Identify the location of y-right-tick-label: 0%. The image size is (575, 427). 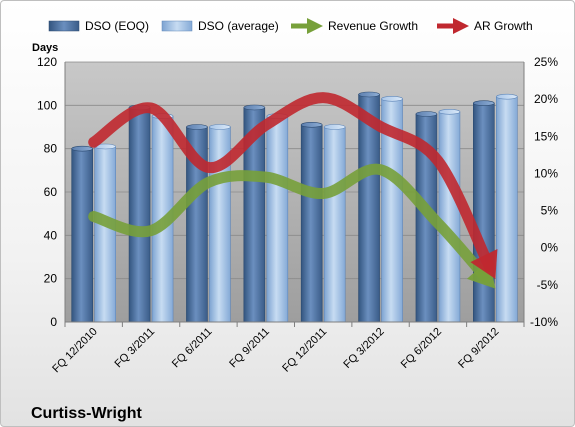
(550, 248).